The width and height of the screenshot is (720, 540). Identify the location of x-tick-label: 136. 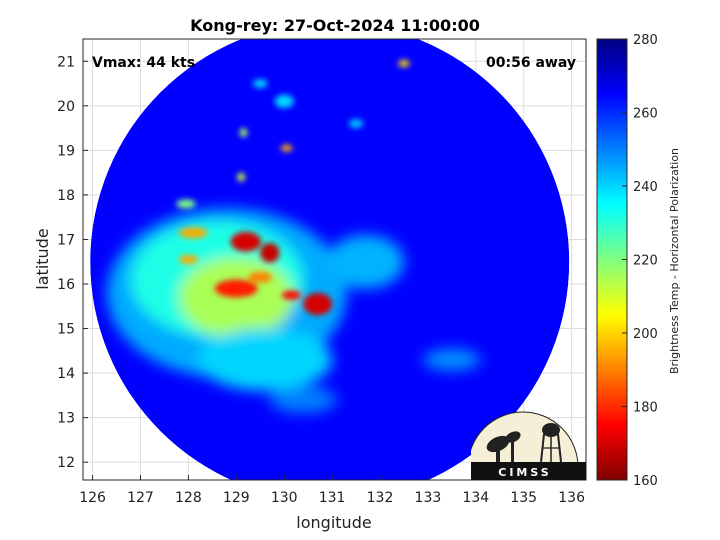
(571, 498).